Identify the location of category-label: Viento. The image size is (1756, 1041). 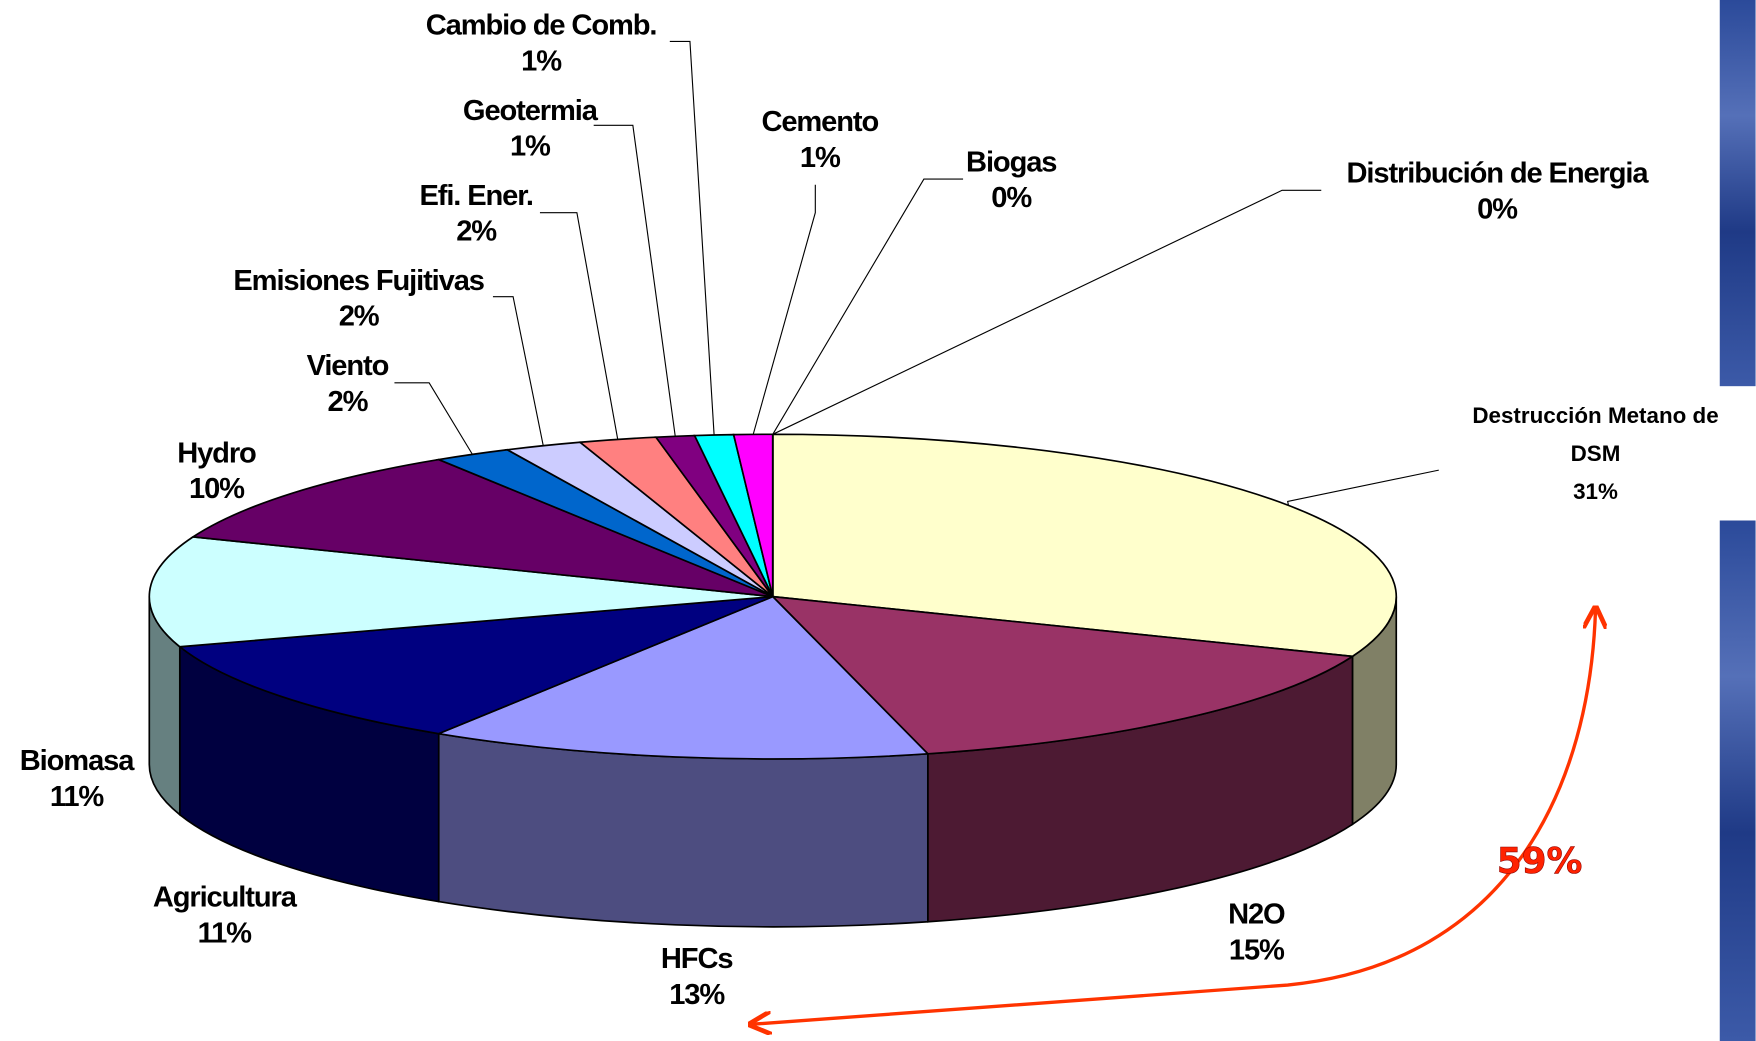
(348, 365).